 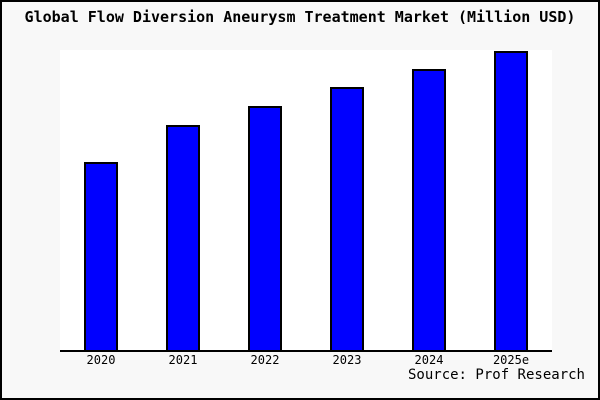 I want to click on x-tick-label-2024: 2024, so click(x=429, y=360).